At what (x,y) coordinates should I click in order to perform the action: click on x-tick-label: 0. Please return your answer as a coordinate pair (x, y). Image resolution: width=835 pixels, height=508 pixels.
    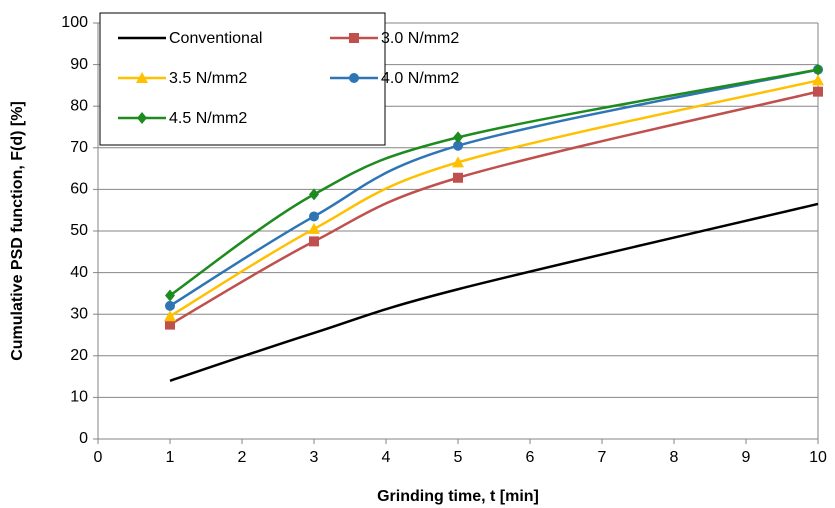
    Looking at the image, I should click on (98, 457).